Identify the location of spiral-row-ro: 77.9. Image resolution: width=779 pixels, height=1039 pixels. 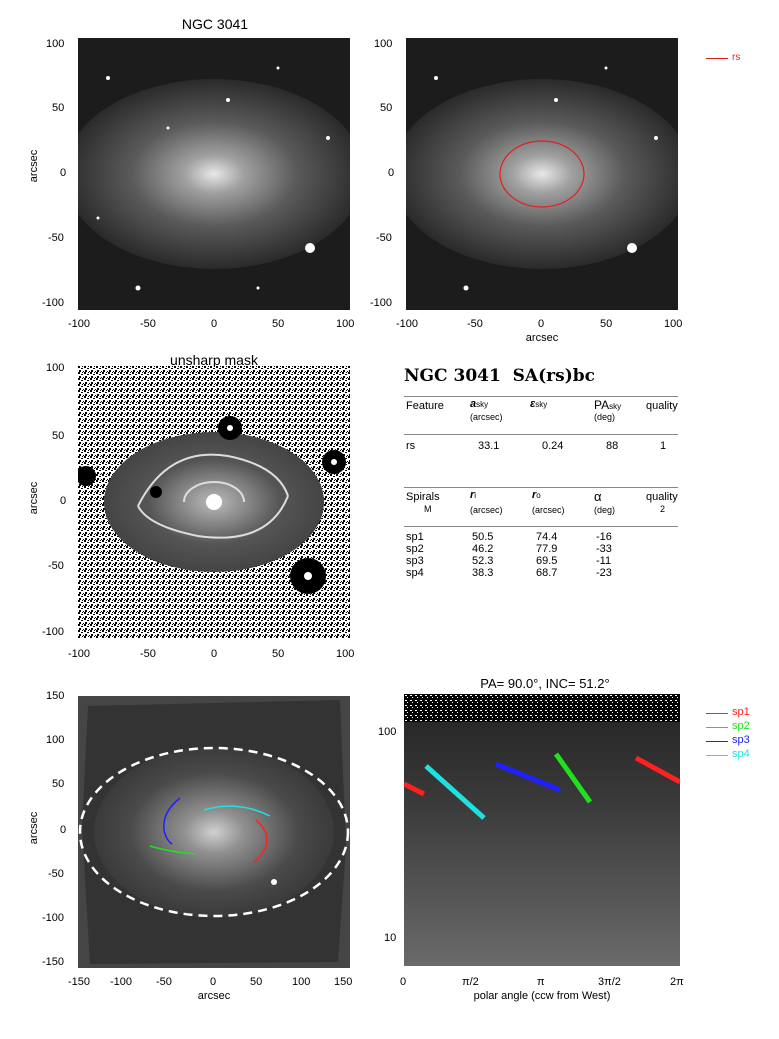
(547, 549).